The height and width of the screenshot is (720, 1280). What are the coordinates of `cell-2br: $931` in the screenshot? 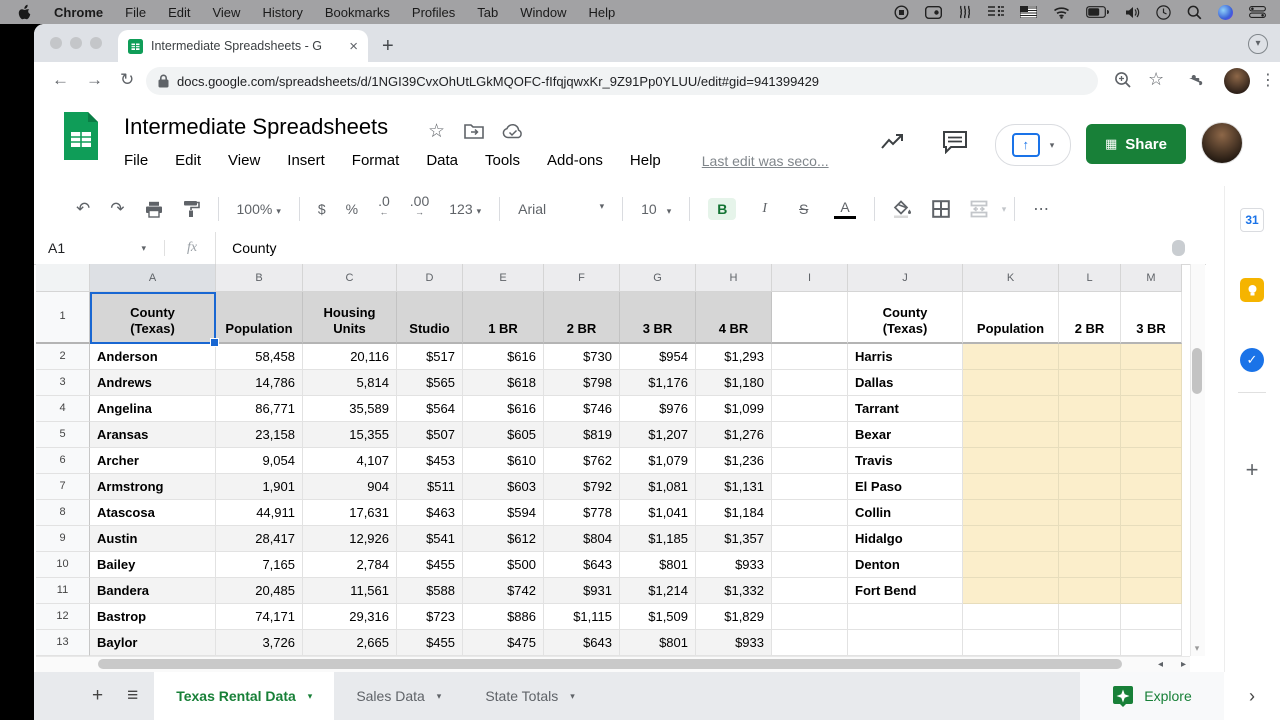 It's located at (582, 591).